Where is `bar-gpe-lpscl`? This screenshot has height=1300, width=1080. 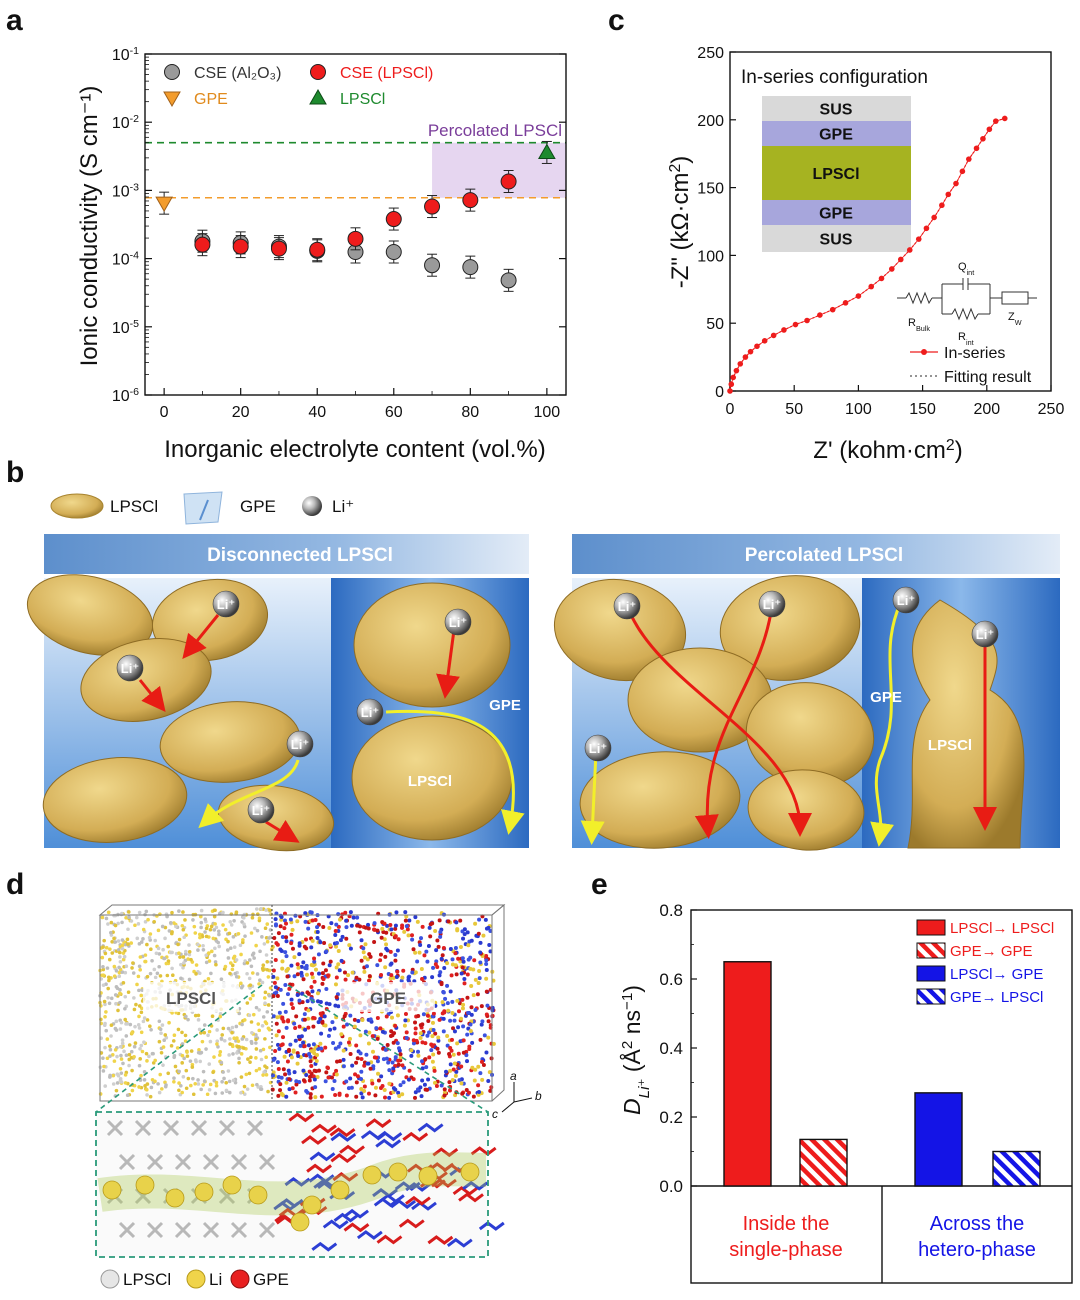 bar-gpe-lpscl is located at coordinates (1016, 1168).